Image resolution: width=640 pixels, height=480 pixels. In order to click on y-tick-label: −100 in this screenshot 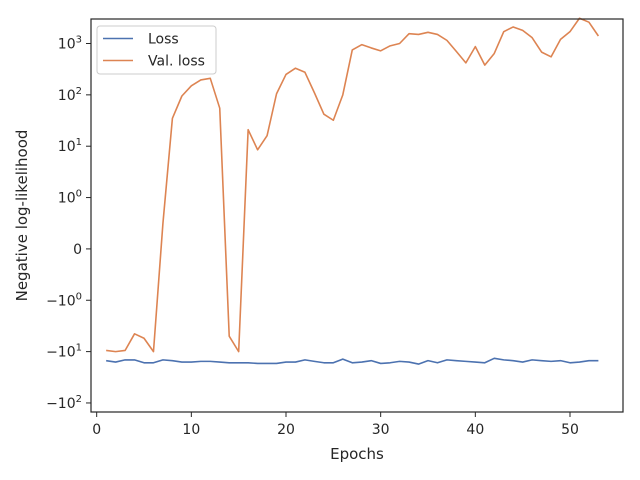, I will do `click(64, 300)`.